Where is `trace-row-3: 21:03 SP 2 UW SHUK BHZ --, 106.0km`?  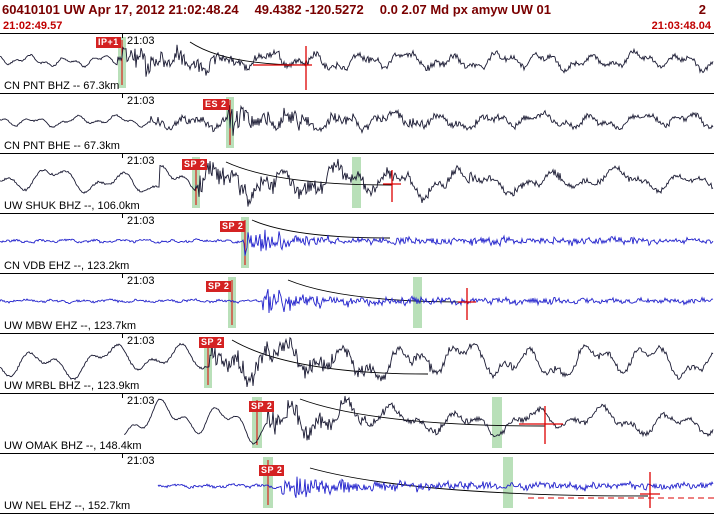 trace-row-3: 21:03 SP 2 UW SHUK BHZ --, 106.0km is located at coordinates (357, 184).